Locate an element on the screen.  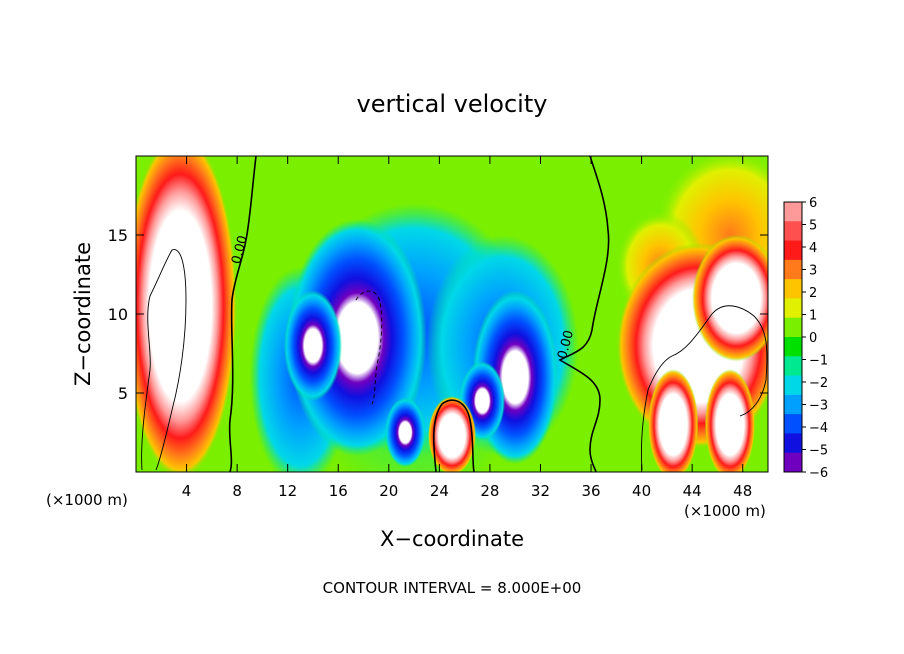
zero-contour-west is located at coordinates (242, 314).